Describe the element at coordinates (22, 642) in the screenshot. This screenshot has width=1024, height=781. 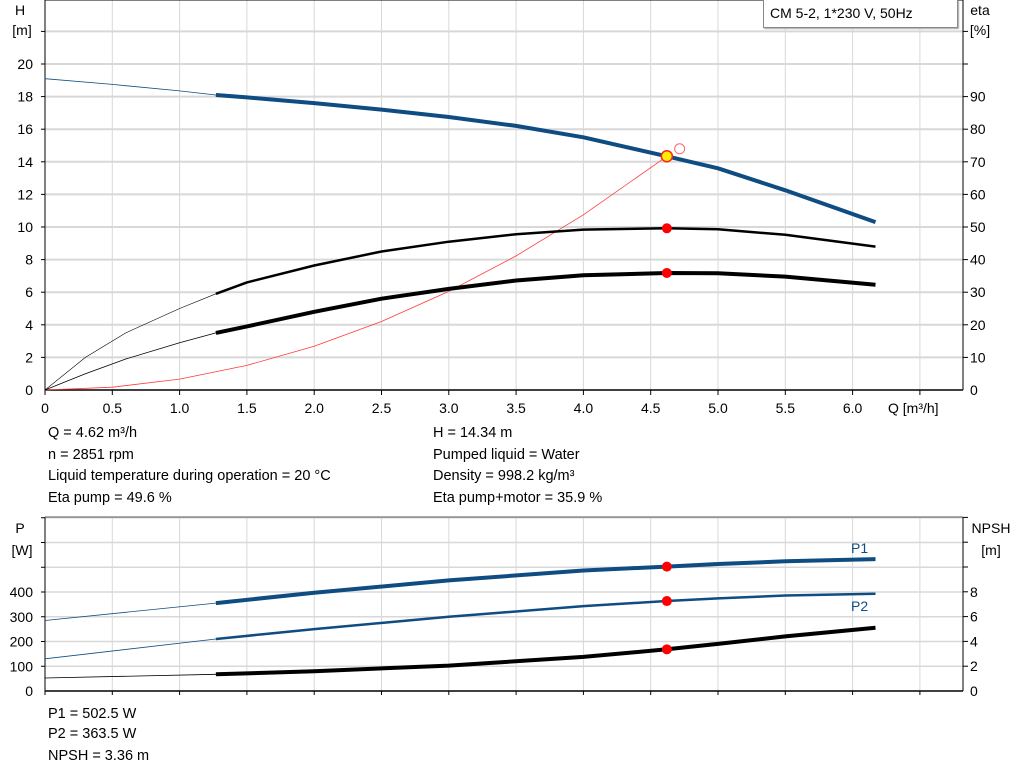
I see `y-tick-label-left: 200` at that location.